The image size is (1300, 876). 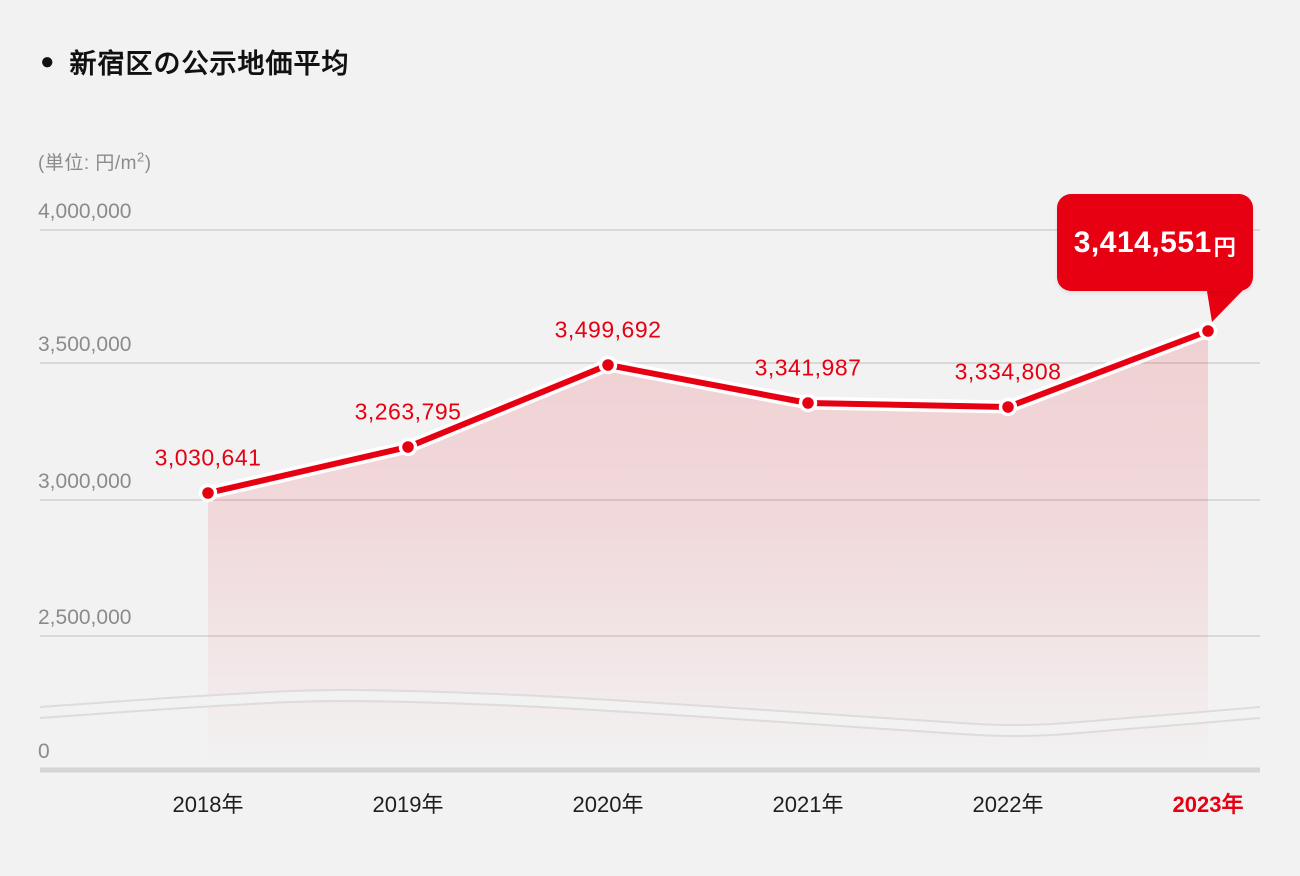 I want to click on chart-title: ● 新宿区の公示地価平均, so click(x=195, y=61).